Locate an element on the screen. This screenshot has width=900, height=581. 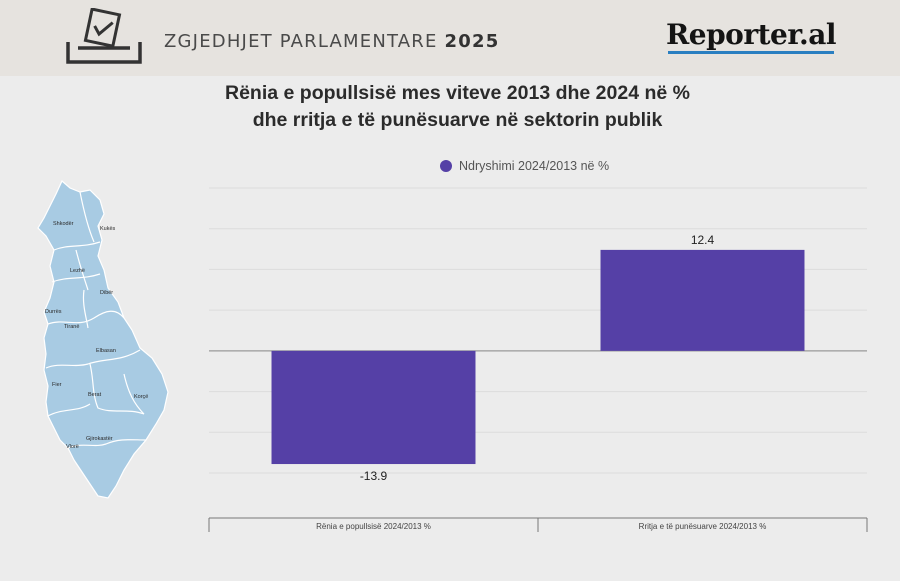
map-region-label: Elbasan is located at coordinates (106, 351).